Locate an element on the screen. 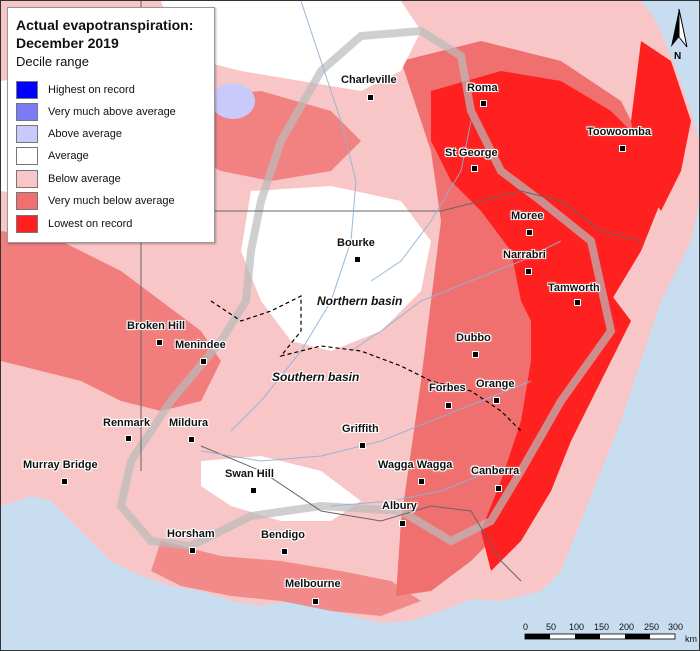 This screenshot has height=651, width=700. town-marker-horsham is located at coordinates (192, 550).